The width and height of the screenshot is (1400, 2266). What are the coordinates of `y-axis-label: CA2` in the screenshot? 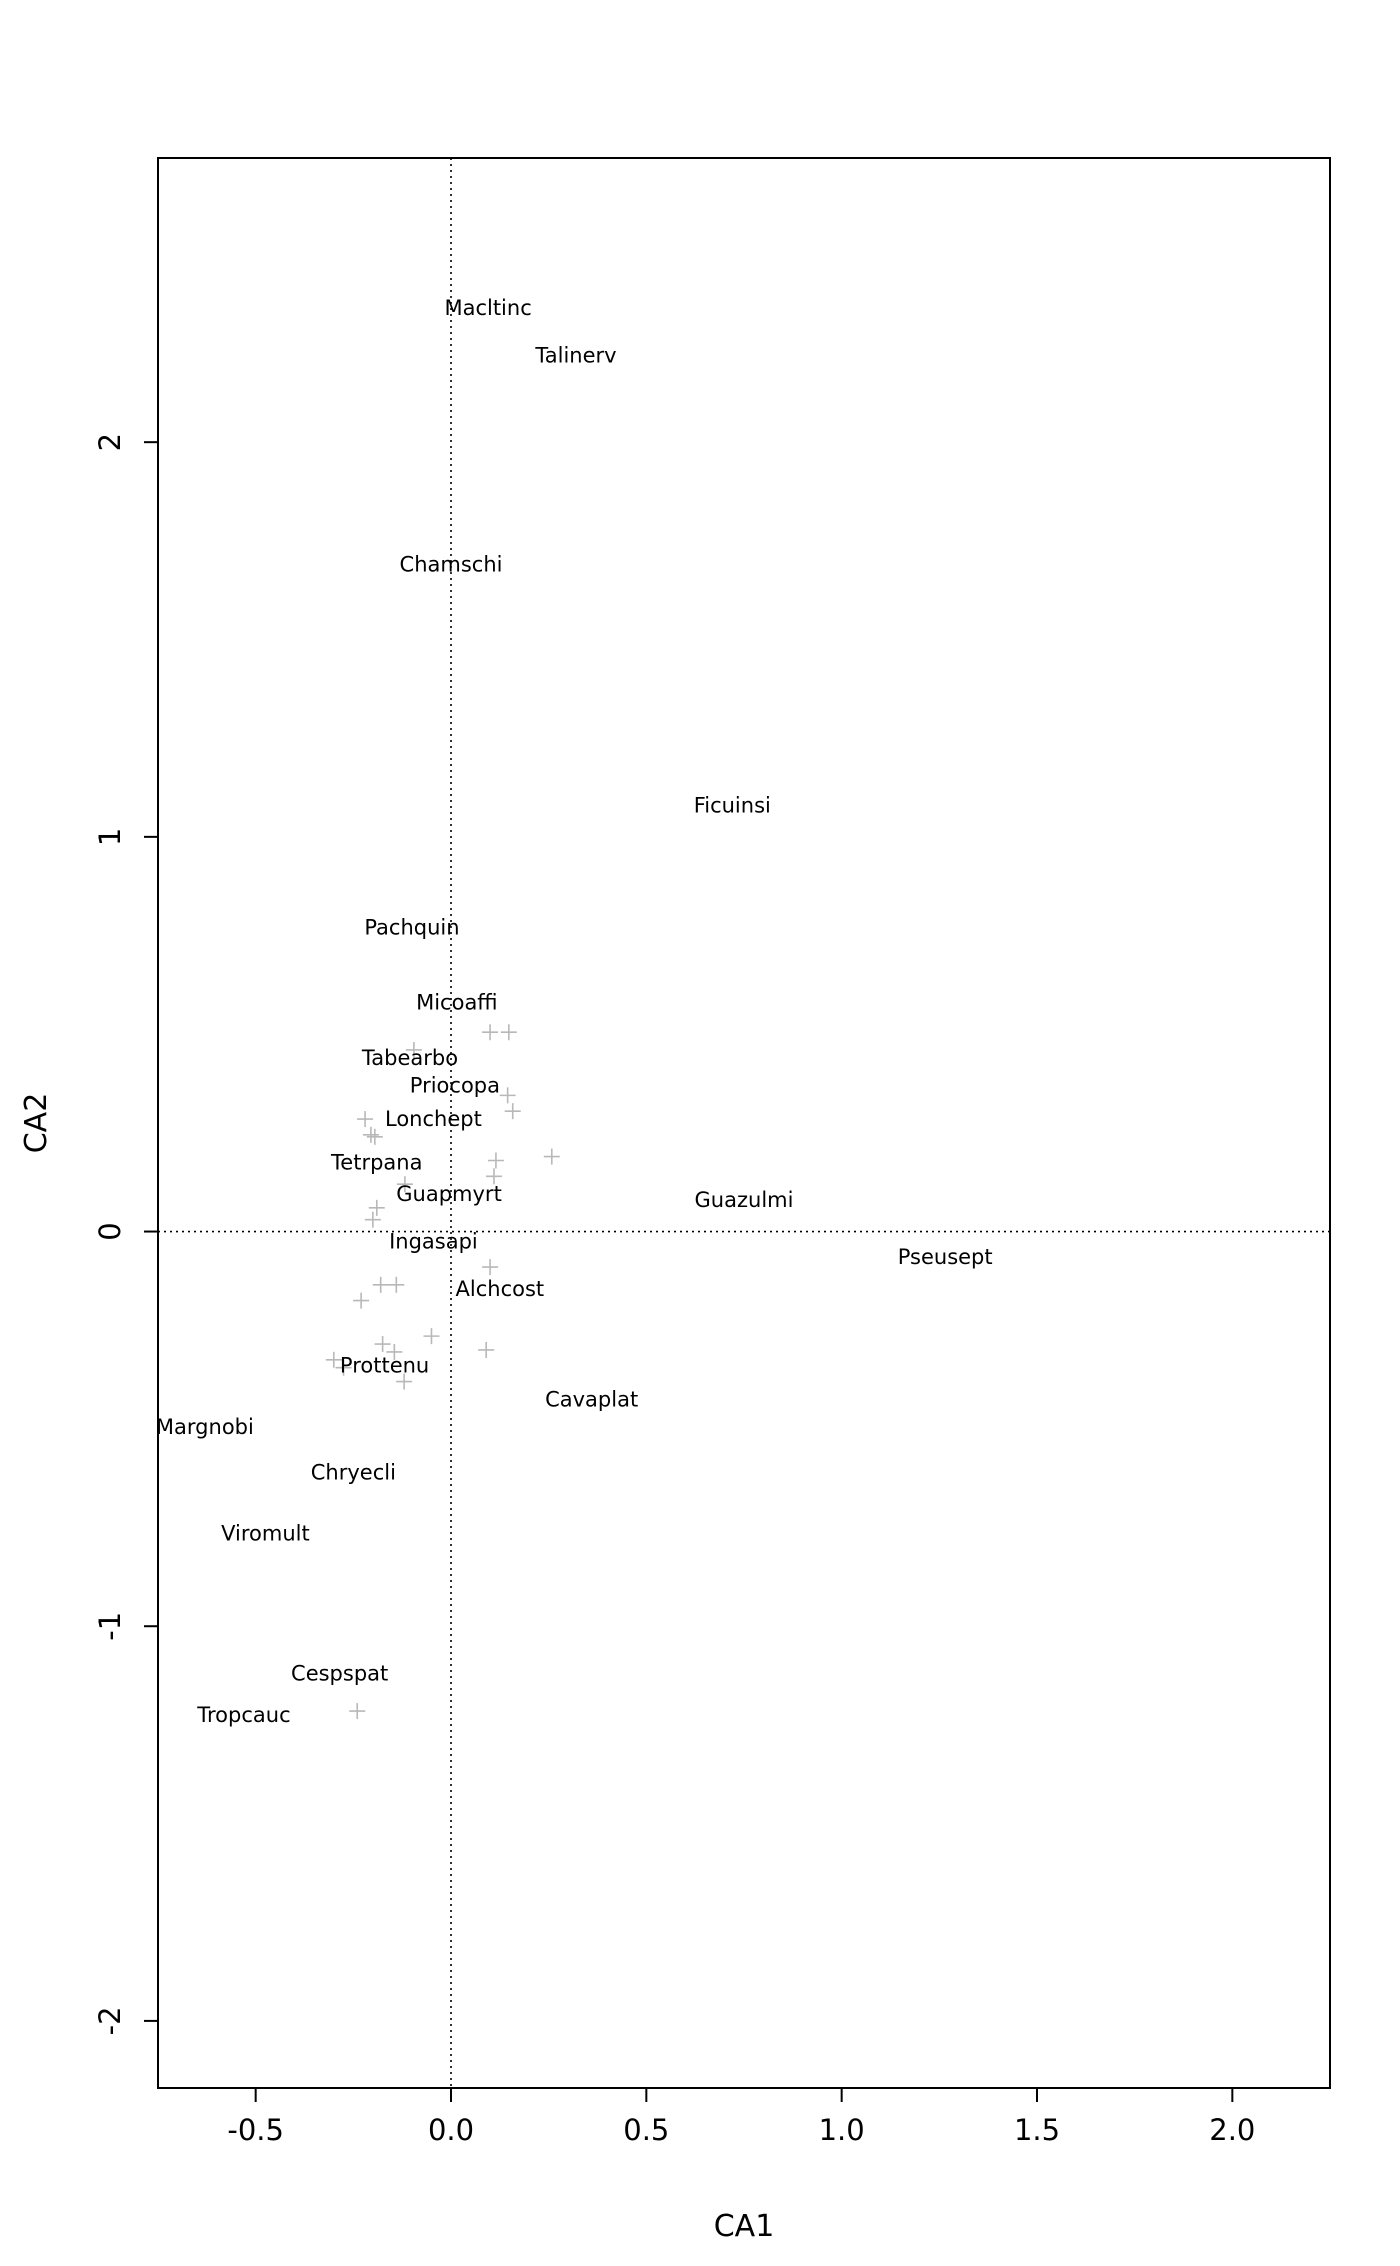 It's located at (36, 1123).